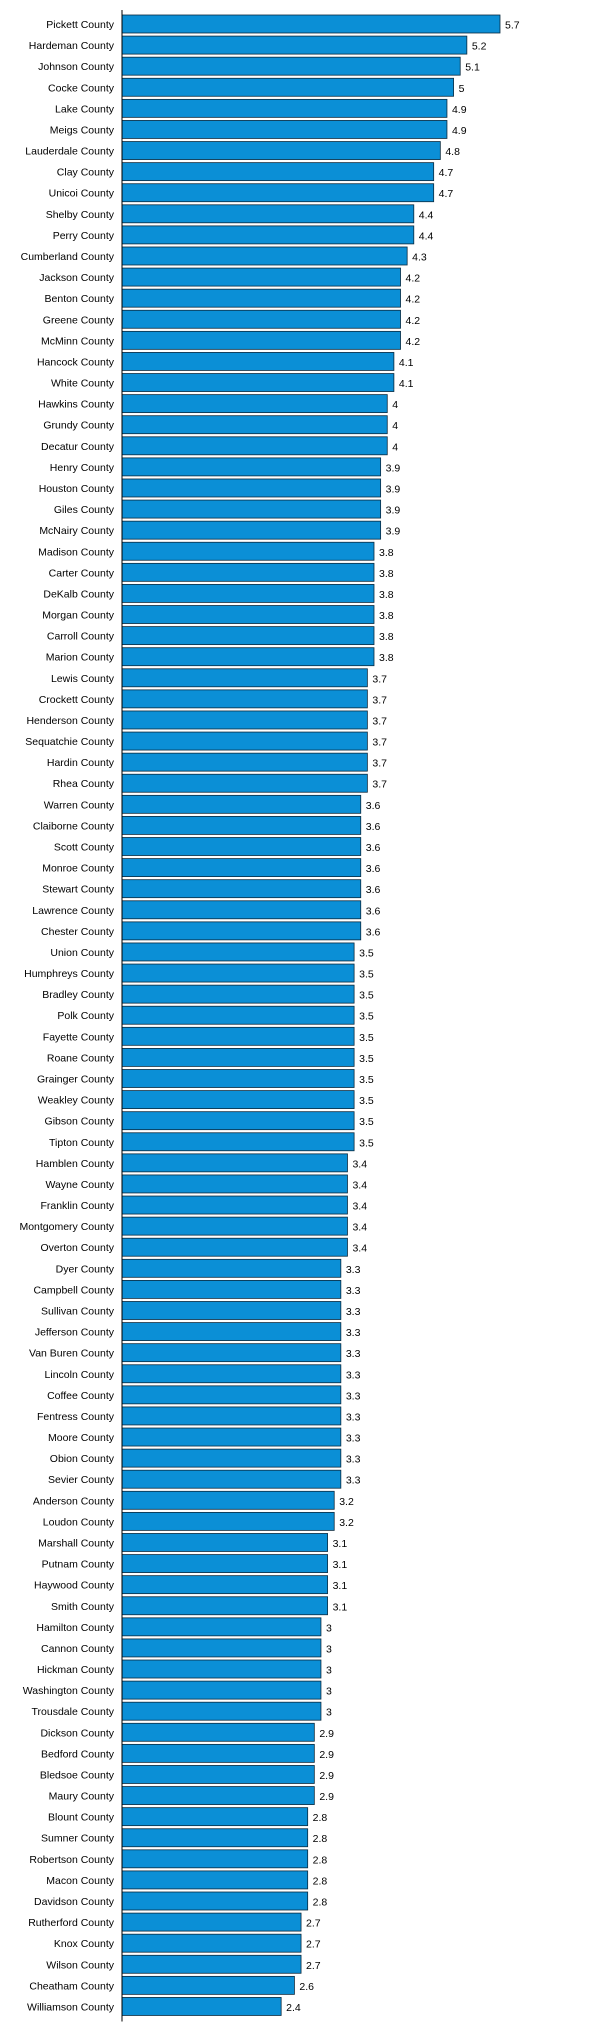 The height and width of the screenshot is (2040, 600). I want to click on category-label: Perry County, so click(84, 236).